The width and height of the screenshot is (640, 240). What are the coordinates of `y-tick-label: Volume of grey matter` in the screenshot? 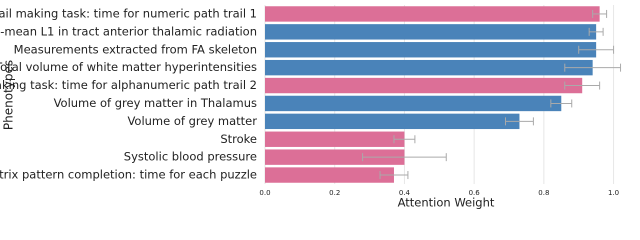 It's located at (192, 121).